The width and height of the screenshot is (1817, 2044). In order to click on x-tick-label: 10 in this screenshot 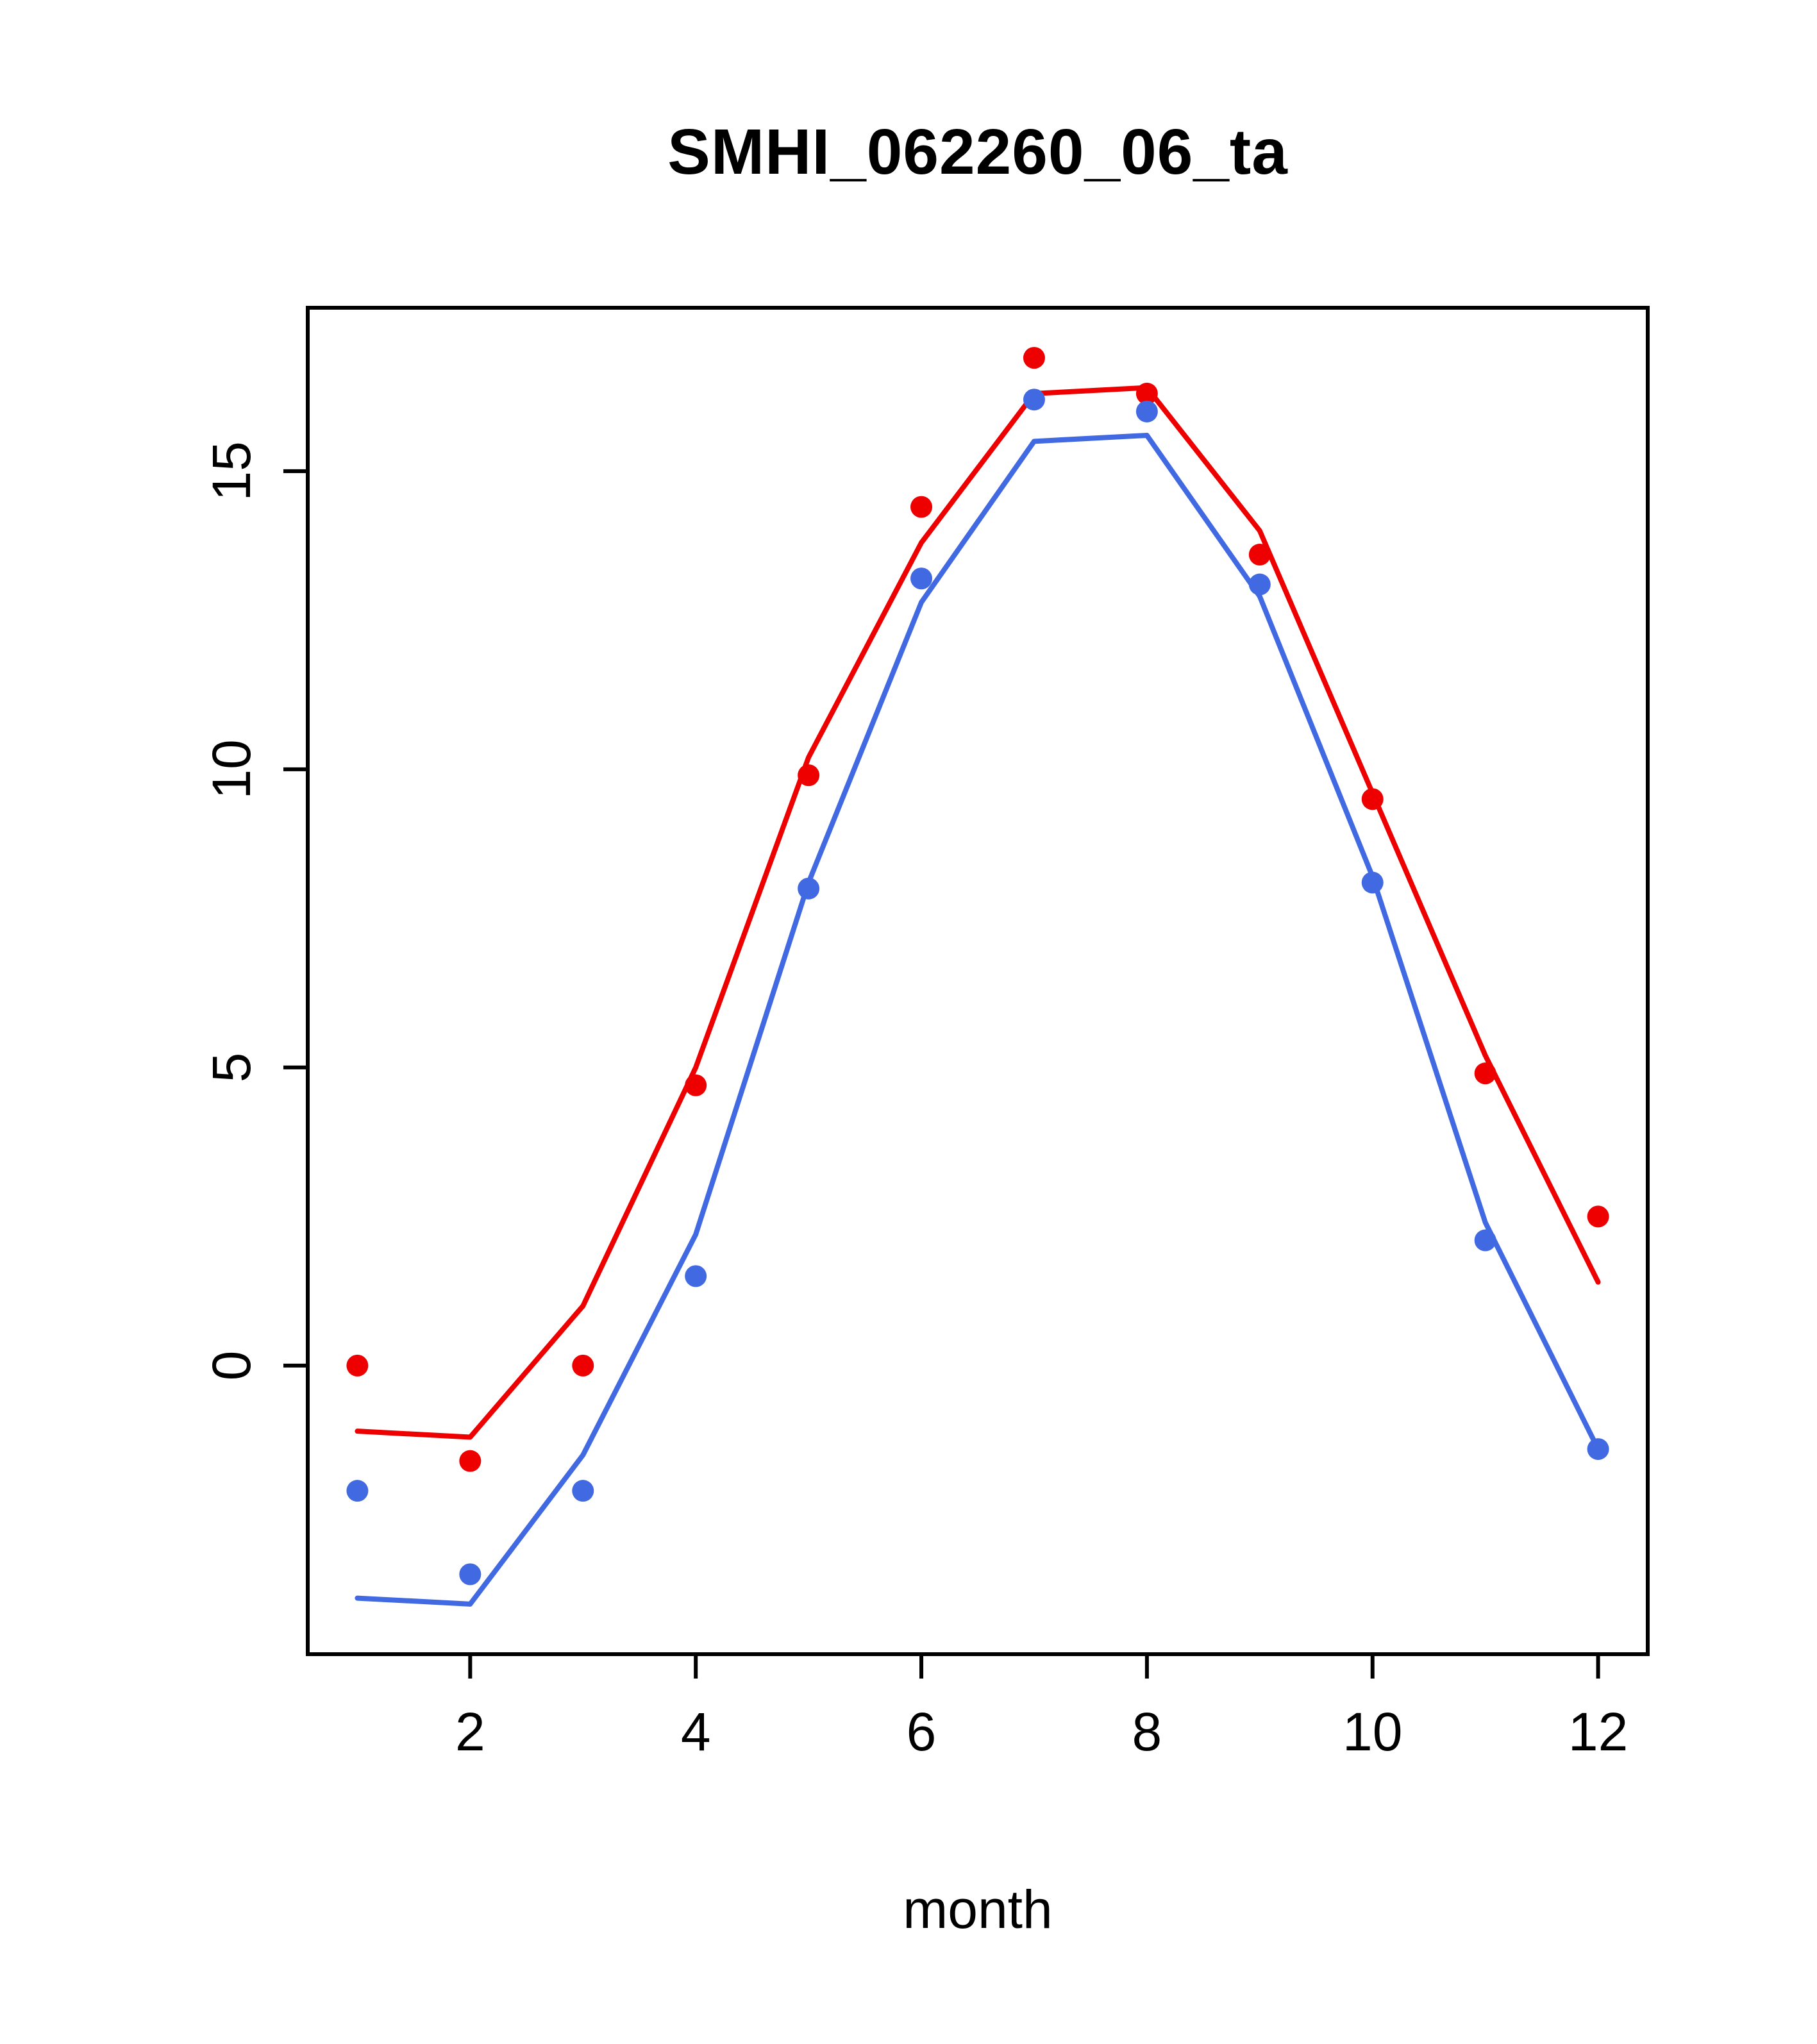, I will do `click(1372, 1732)`.